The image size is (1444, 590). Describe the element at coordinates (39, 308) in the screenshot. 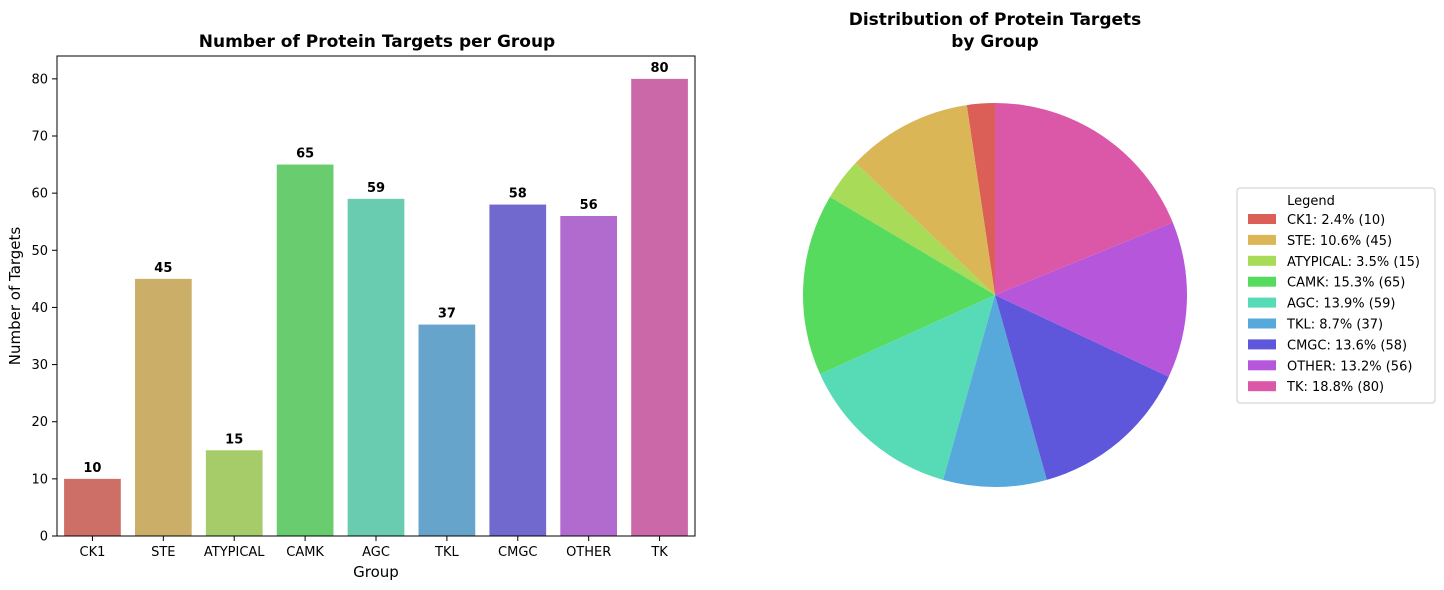

I see `y-tick-label-40: 40` at that location.